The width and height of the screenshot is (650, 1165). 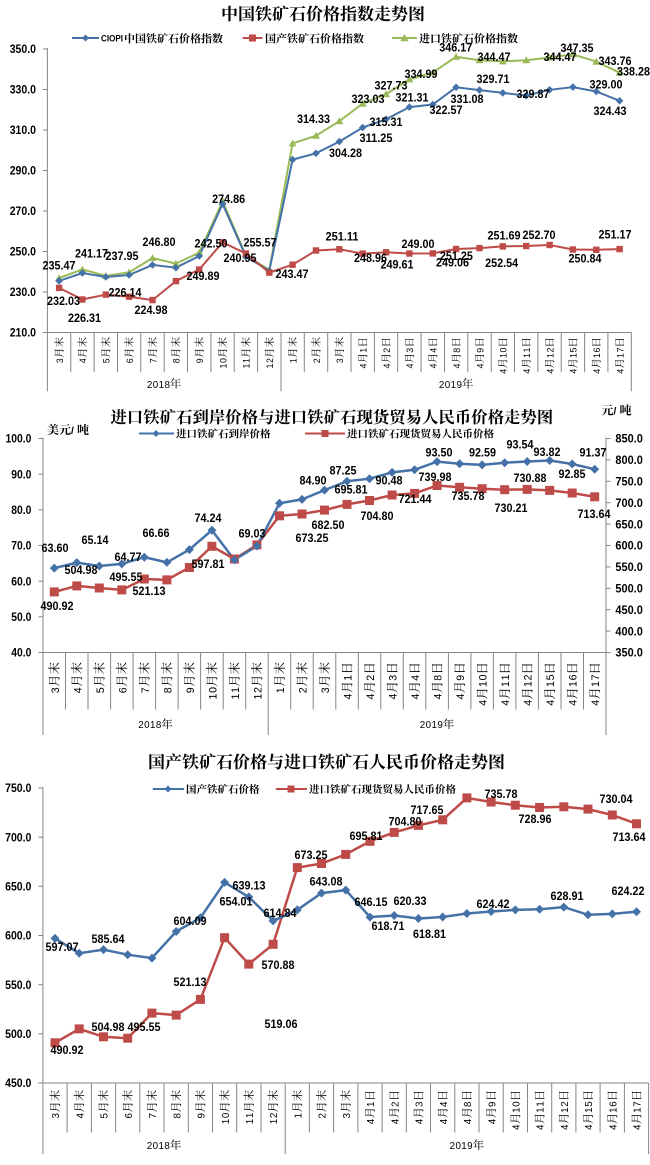 What do you see at coordinates (467, 99) in the screenshot?
I see `svg-text: 331.08` at bounding box center [467, 99].